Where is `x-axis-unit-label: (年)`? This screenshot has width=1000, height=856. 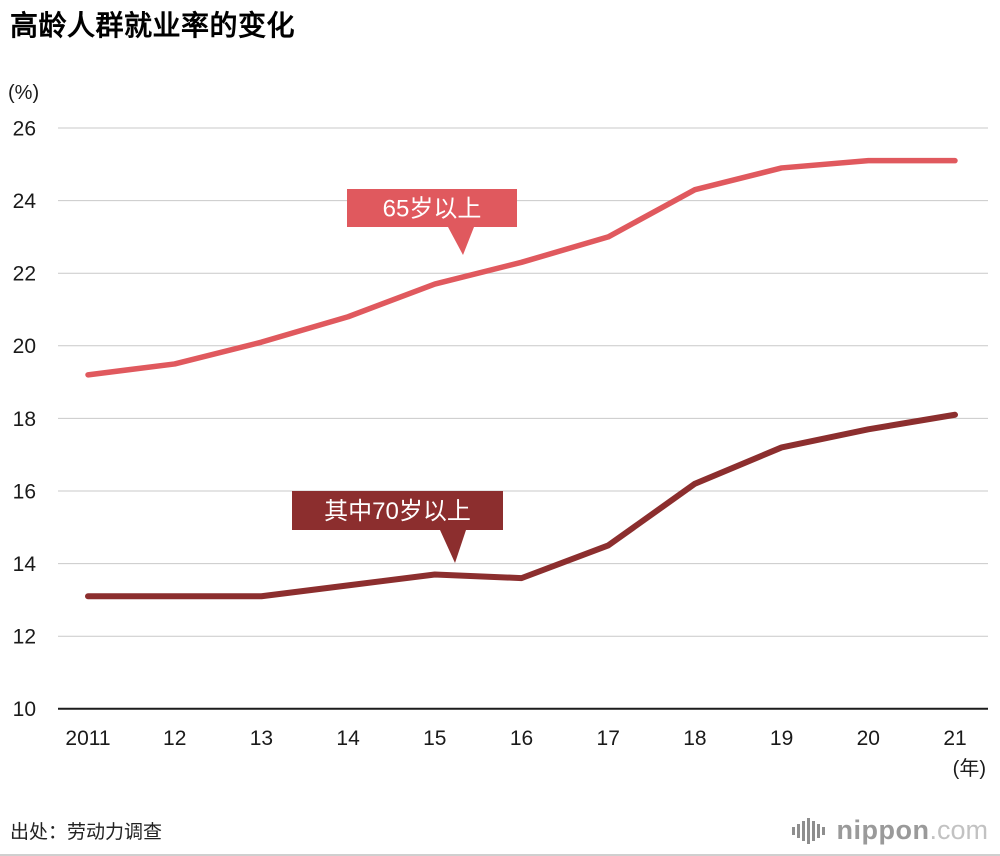 x-axis-unit-label: (年) is located at coordinates (969, 769).